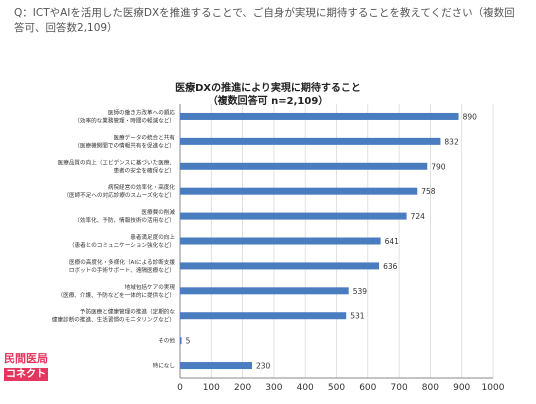 This screenshot has height=404, width=536. I want to click on category-label: 予防医療と健康管理の推進（定期的な, so click(128, 312).